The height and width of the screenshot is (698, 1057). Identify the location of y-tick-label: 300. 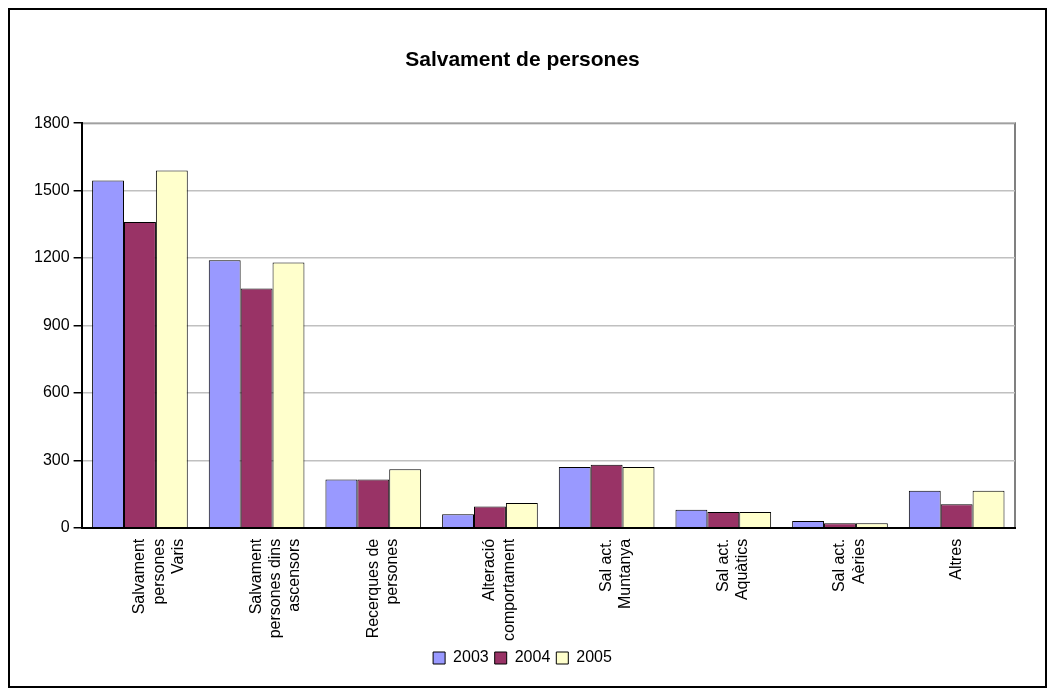
(56, 459).